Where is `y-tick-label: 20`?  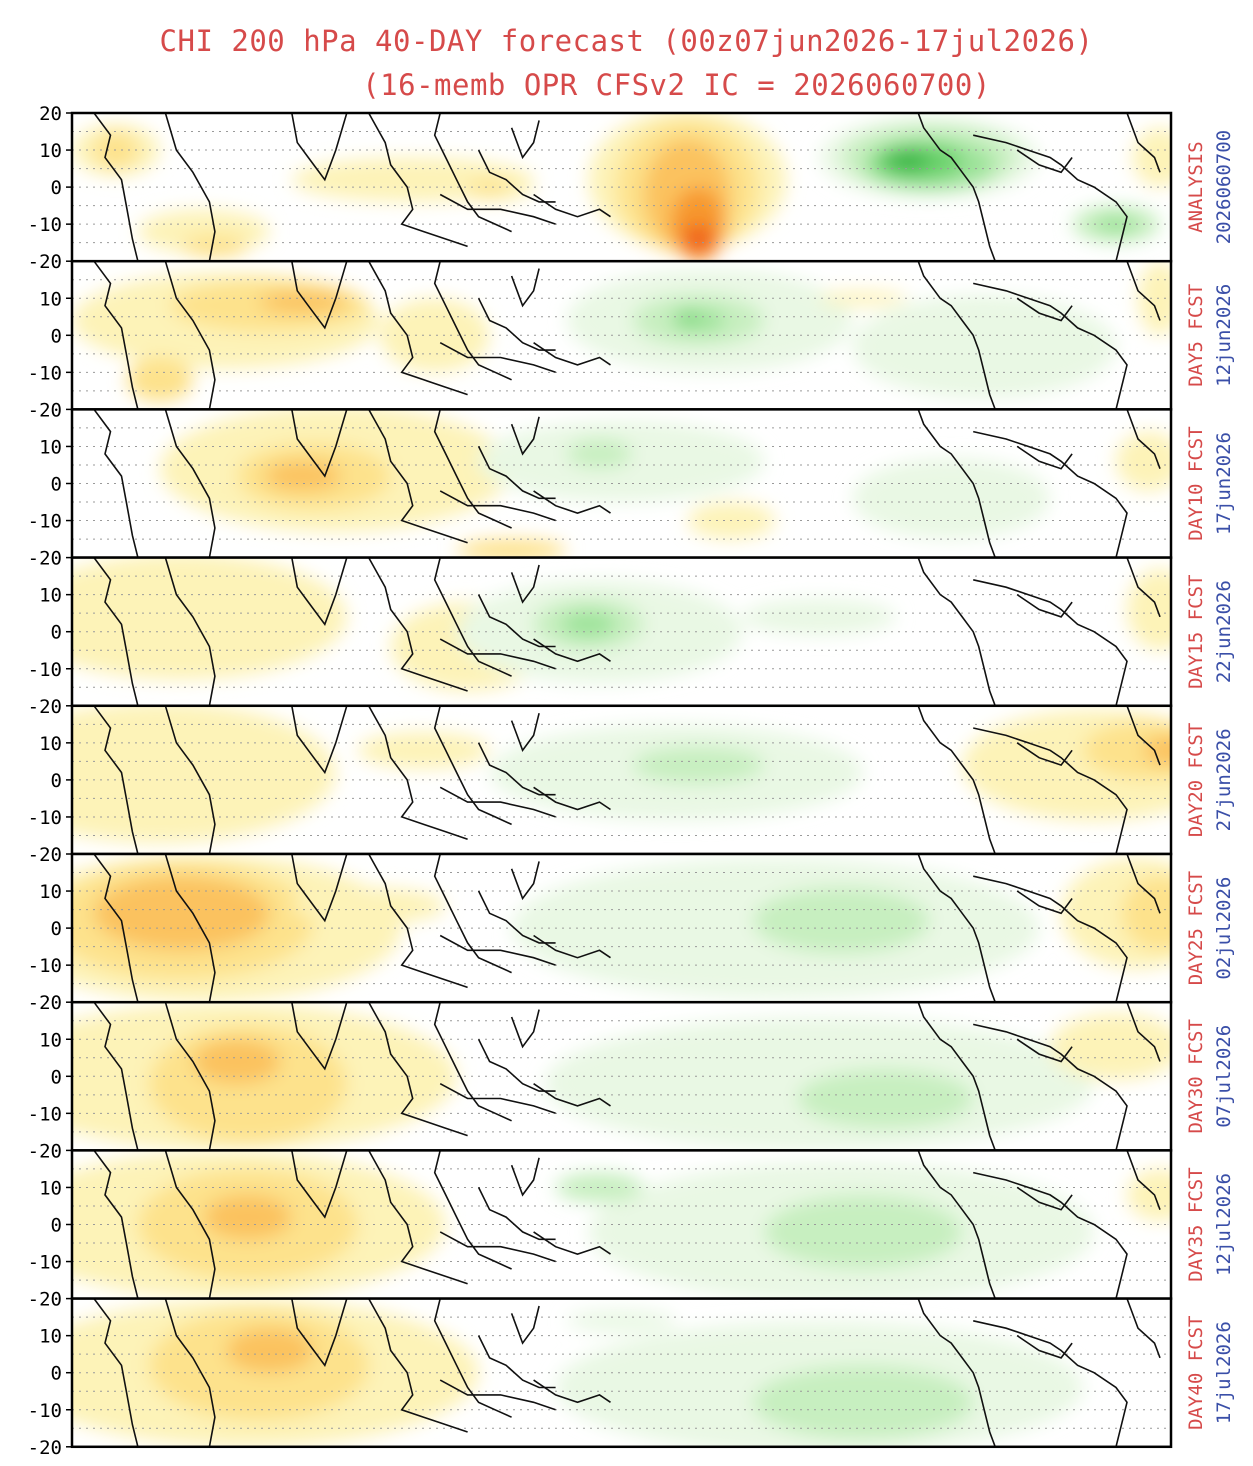
y-tick-label: 20 is located at coordinates (50, 114).